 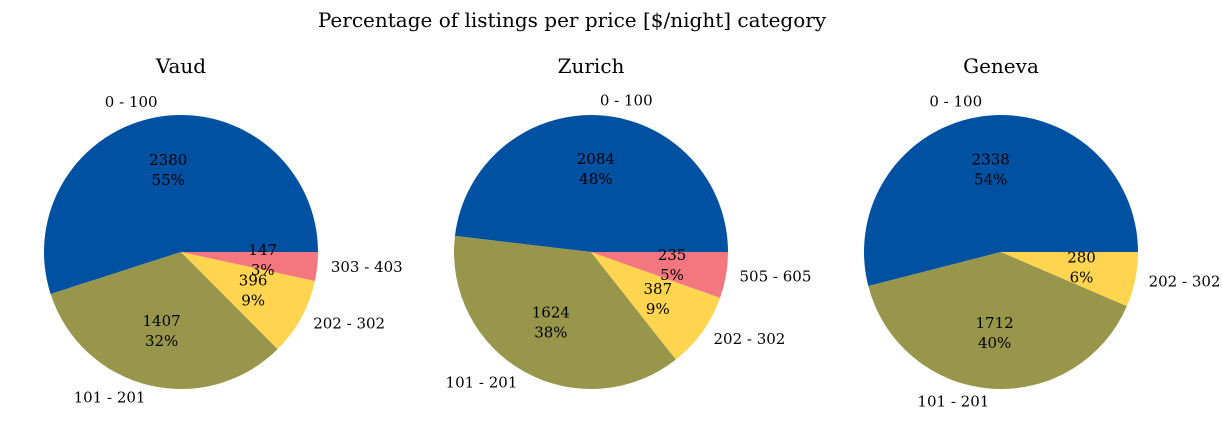 What do you see at coordinates (995, 323) in the screenshot?
I see `slice-value: 1712` at bounding box center [995, 323].